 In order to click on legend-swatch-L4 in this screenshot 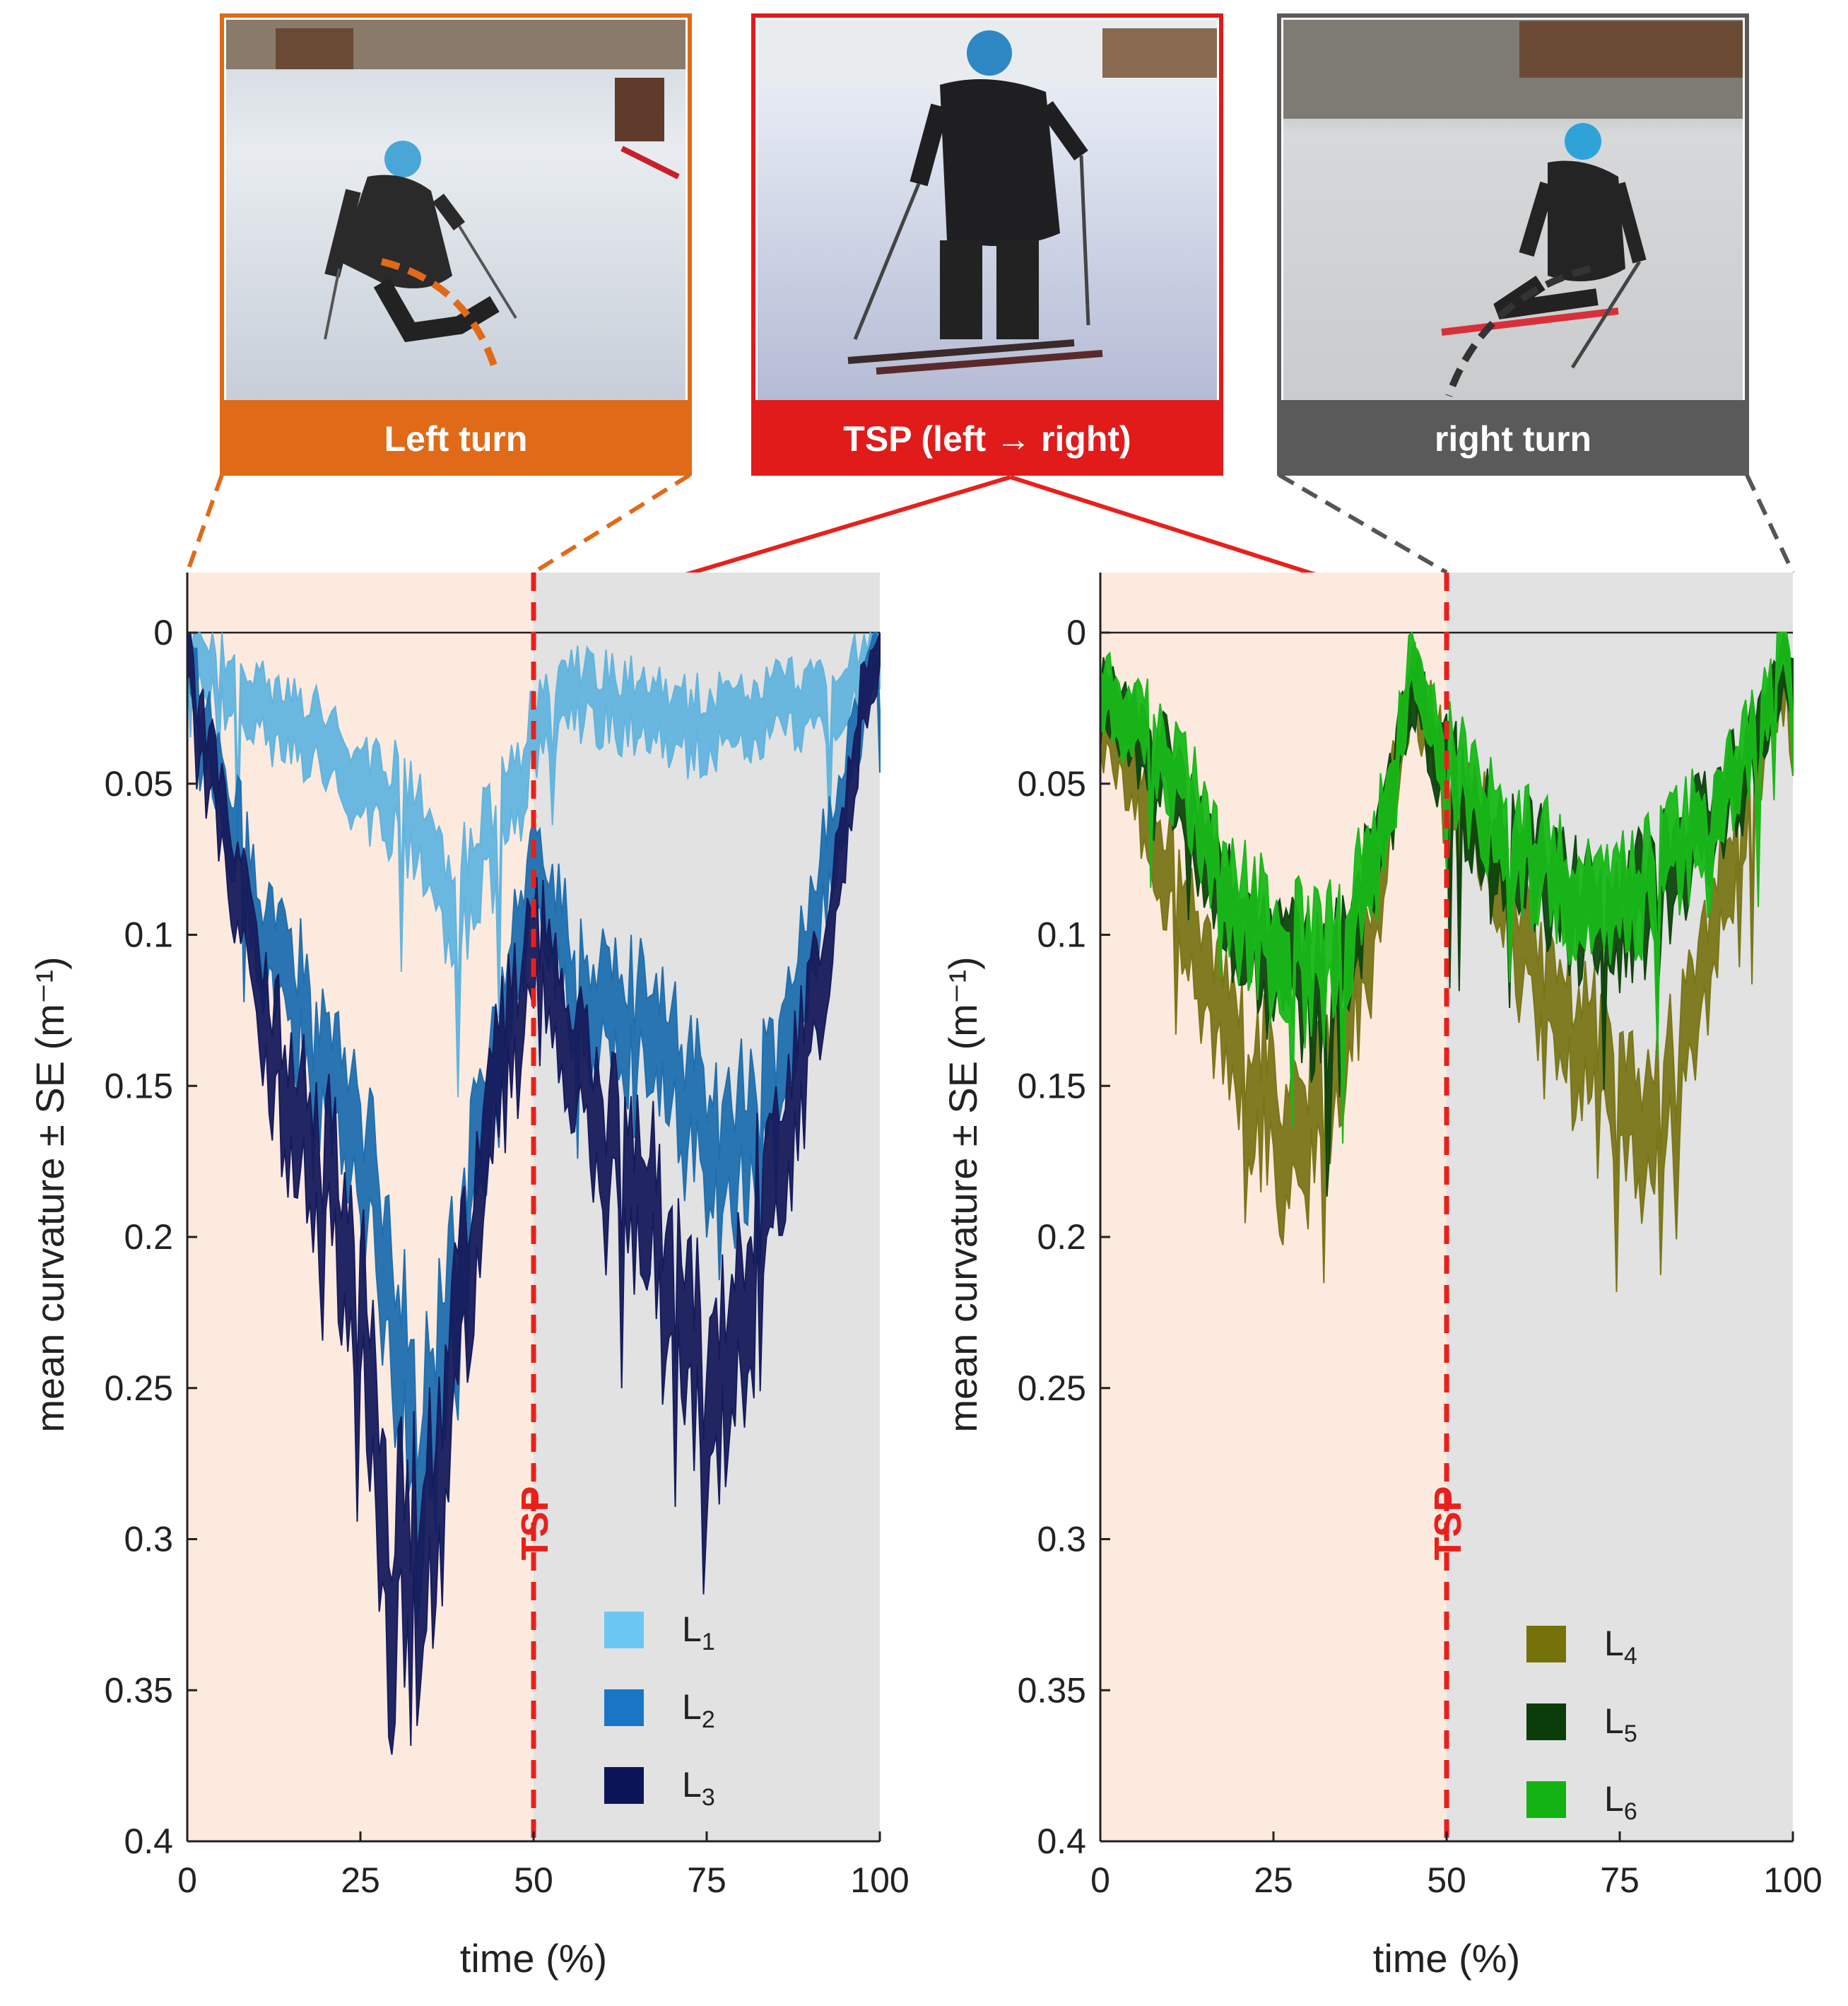, I will do `click(1546, 1644)`.